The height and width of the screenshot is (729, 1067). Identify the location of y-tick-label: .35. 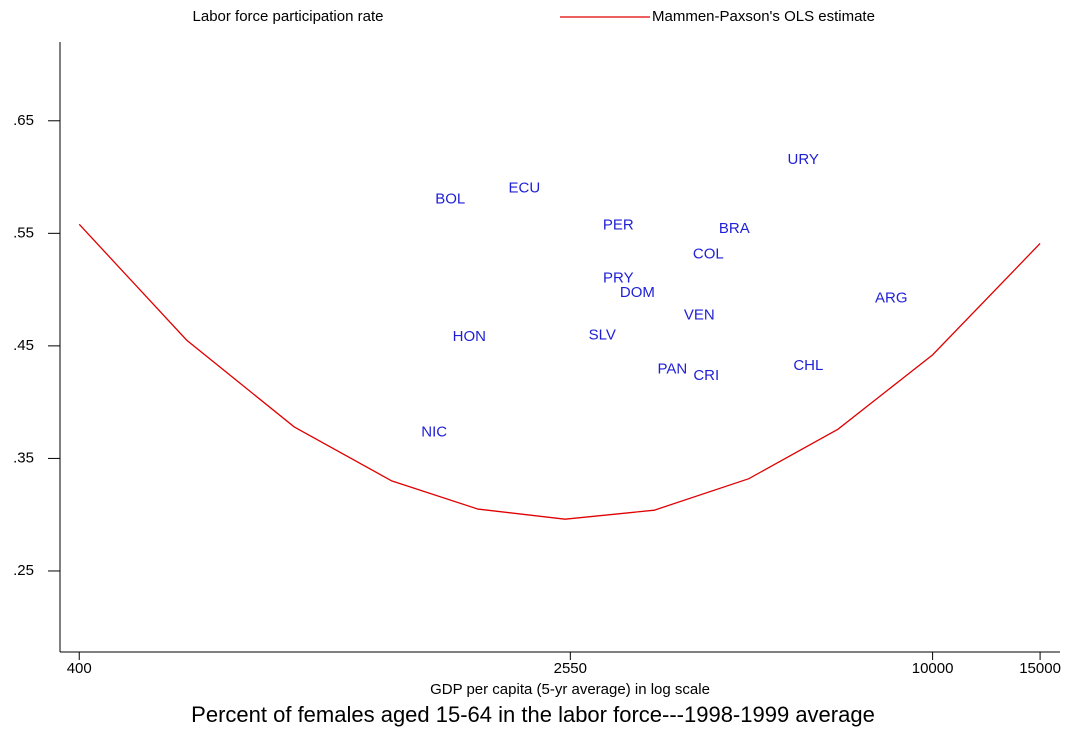
(23, 457).